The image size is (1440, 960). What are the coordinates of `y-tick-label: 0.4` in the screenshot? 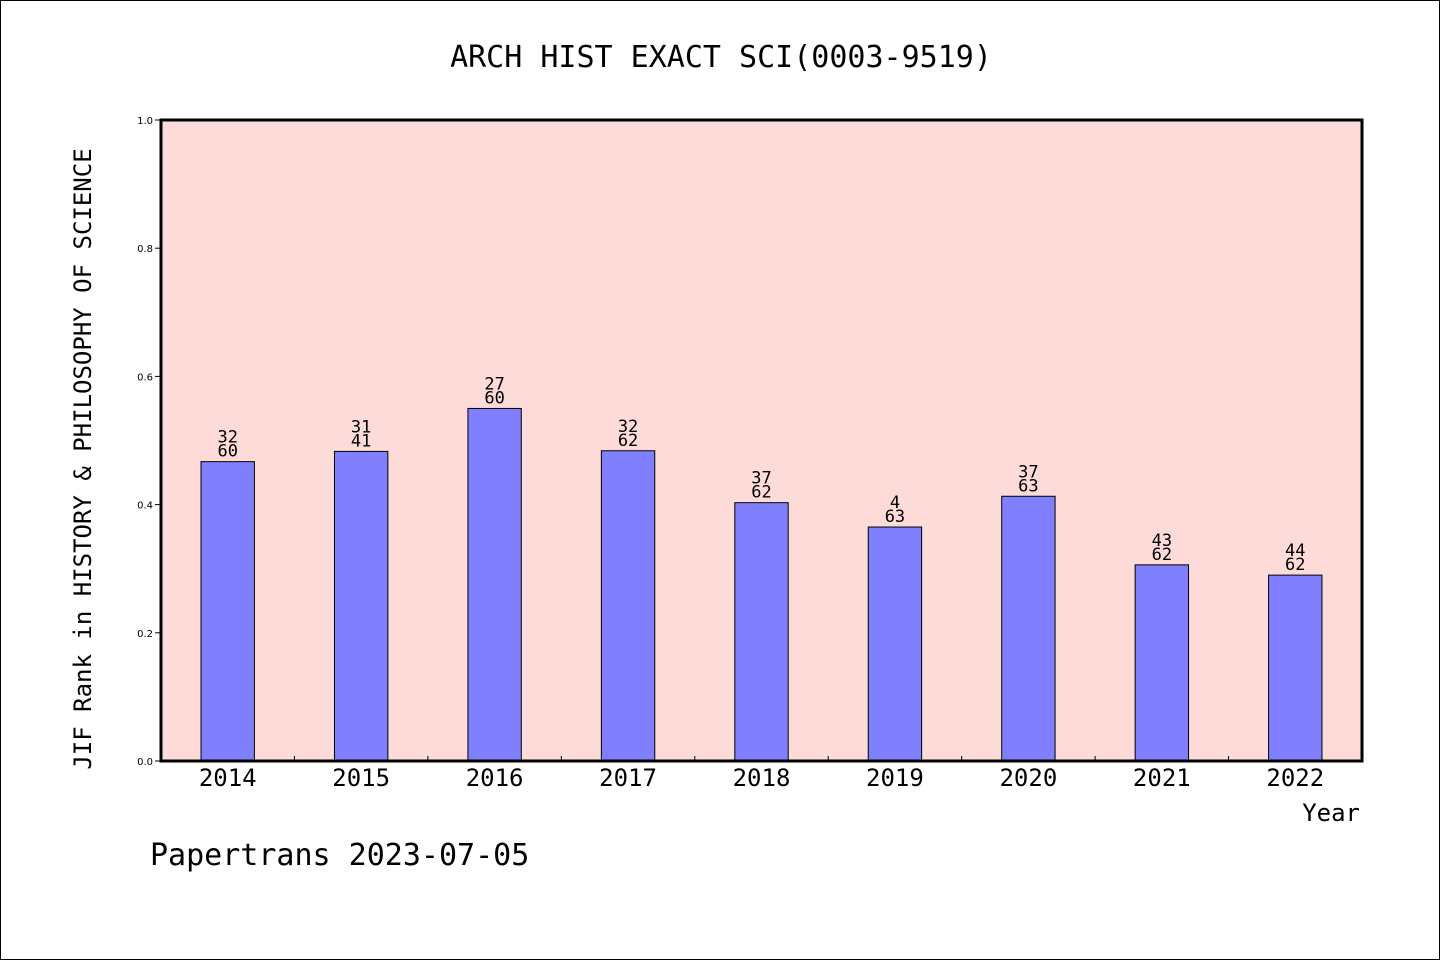 It's located at (145, 506).